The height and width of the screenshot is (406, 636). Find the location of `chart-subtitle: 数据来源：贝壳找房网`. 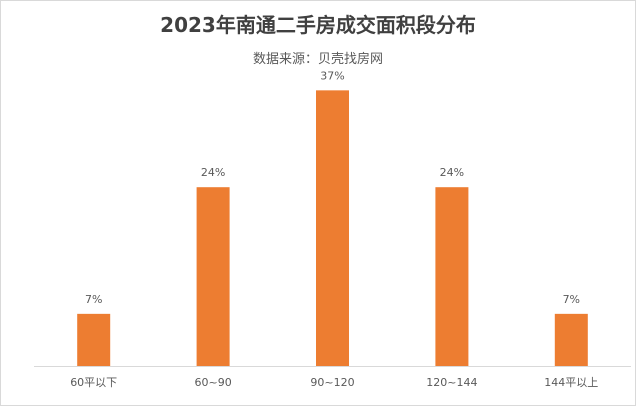

chart-subtitle: 数据来源：贝壳找房网 is located at coordinates (317, 59).